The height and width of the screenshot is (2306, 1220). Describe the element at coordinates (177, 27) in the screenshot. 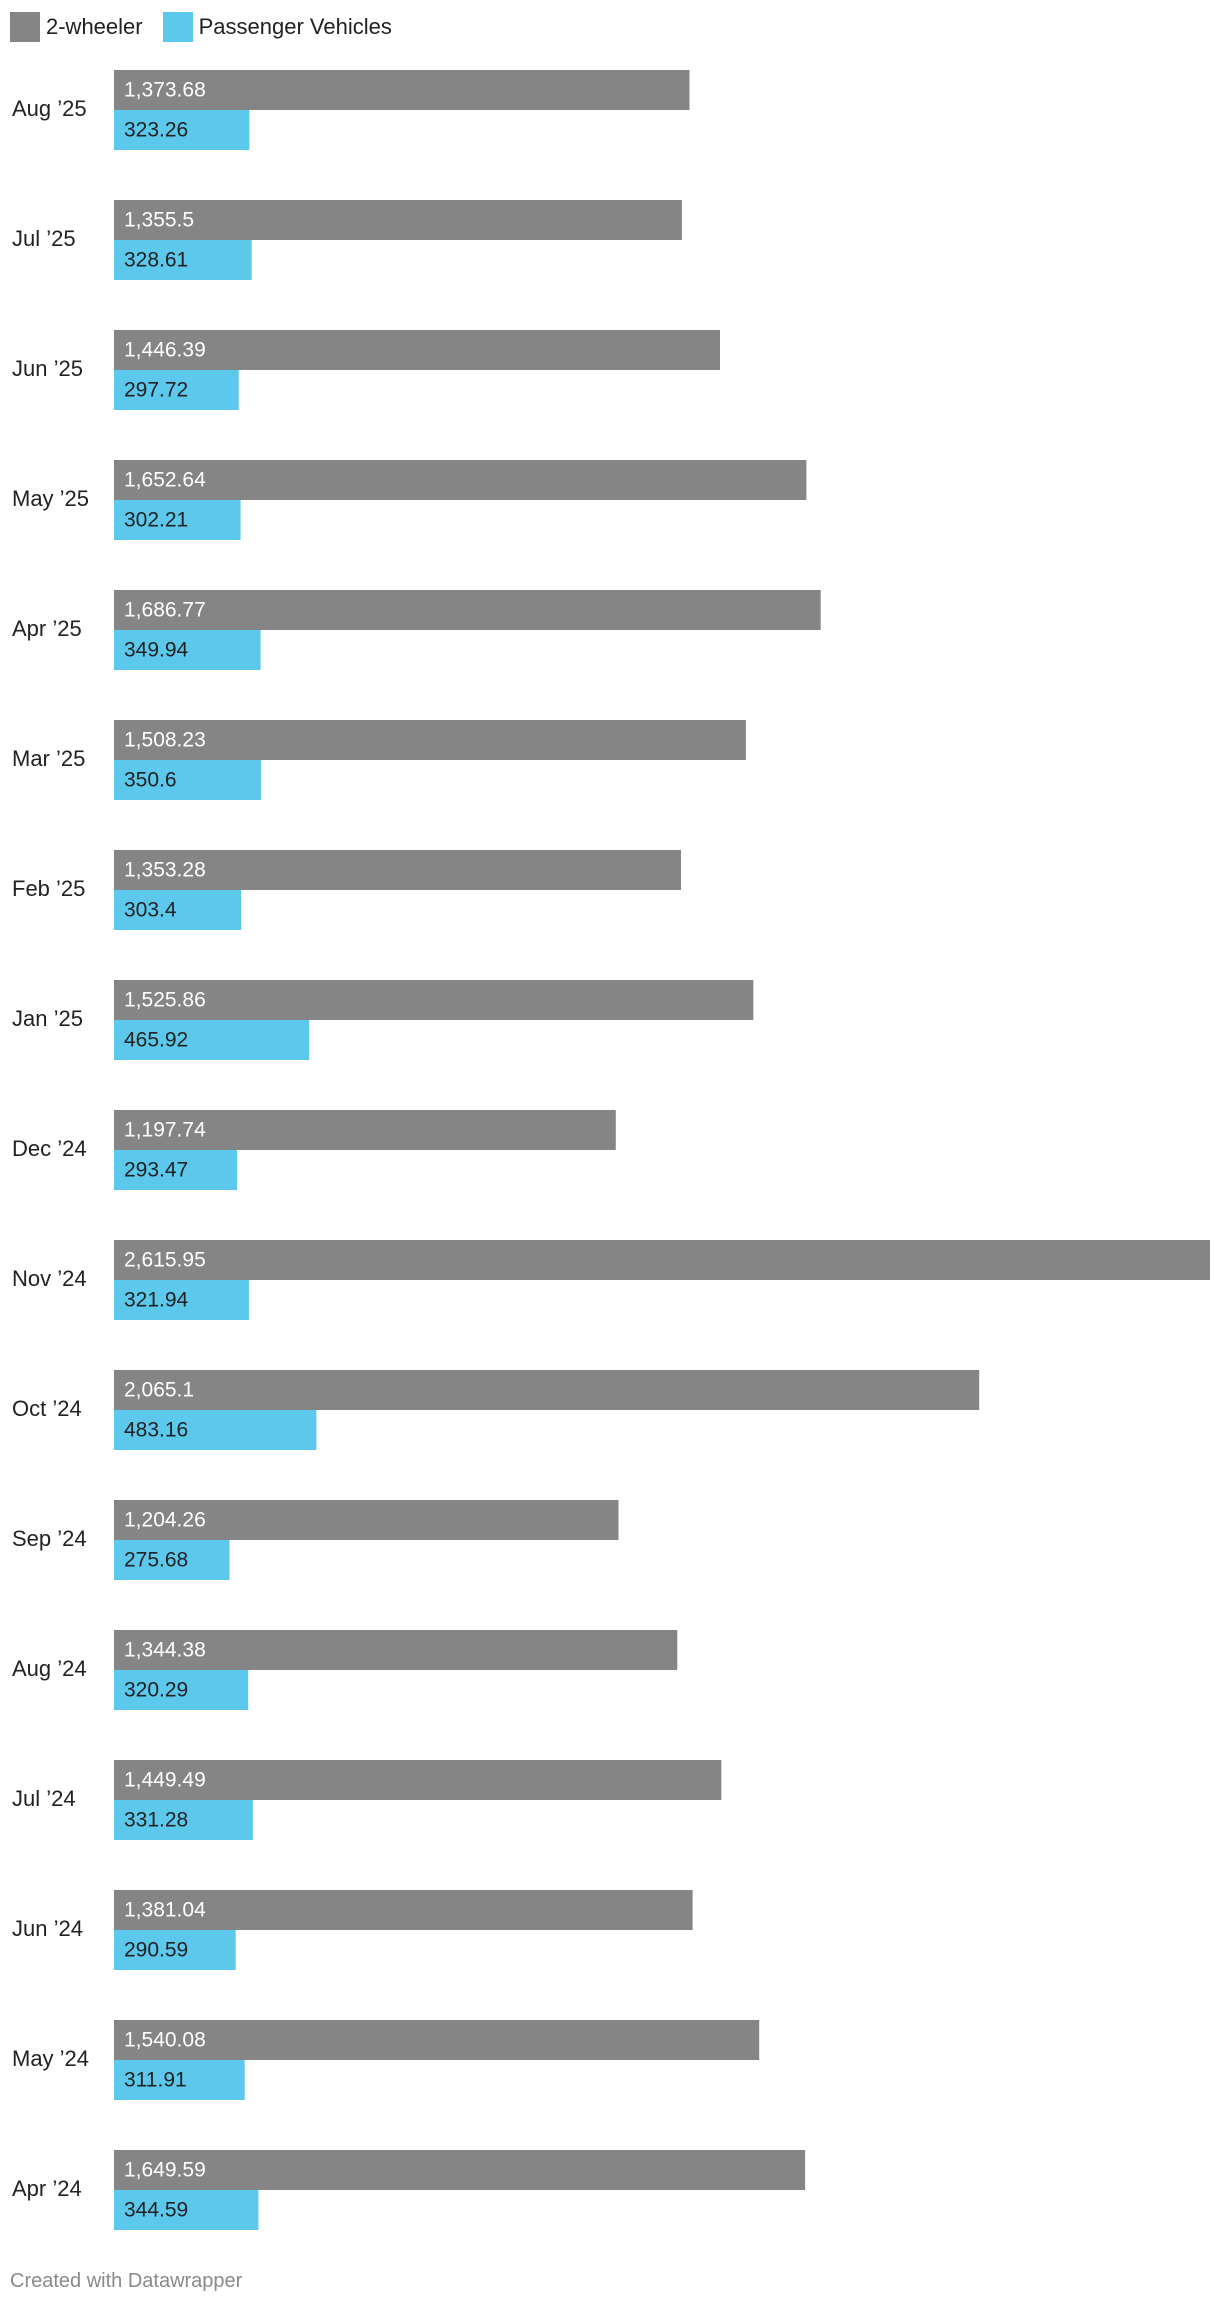

I see `legend-swatch-passenger-vehicles` at that location.